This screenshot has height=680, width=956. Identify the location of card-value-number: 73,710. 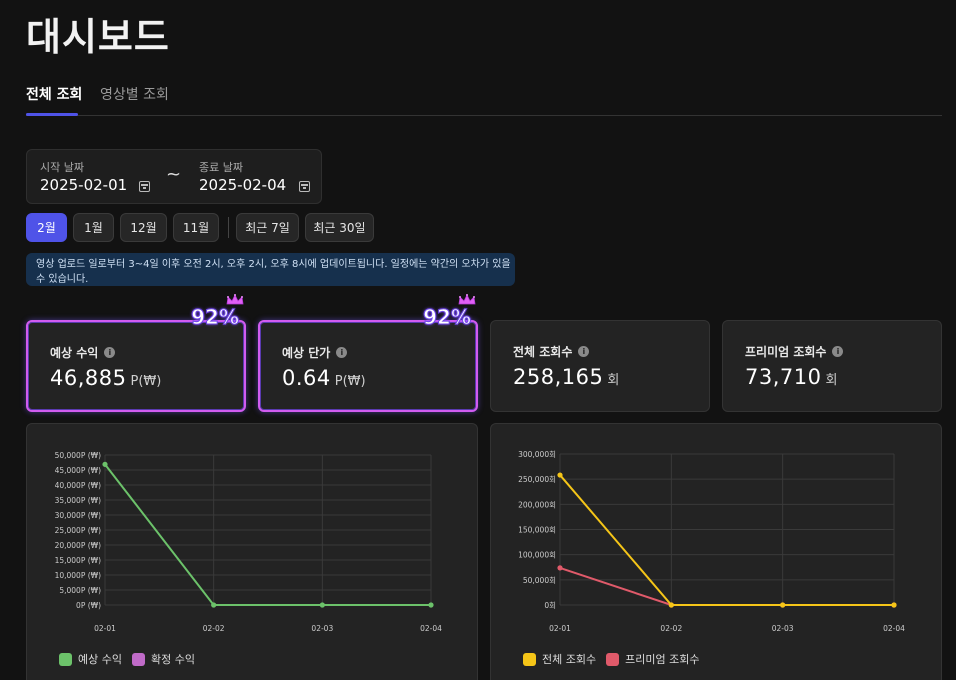
(783, 377).